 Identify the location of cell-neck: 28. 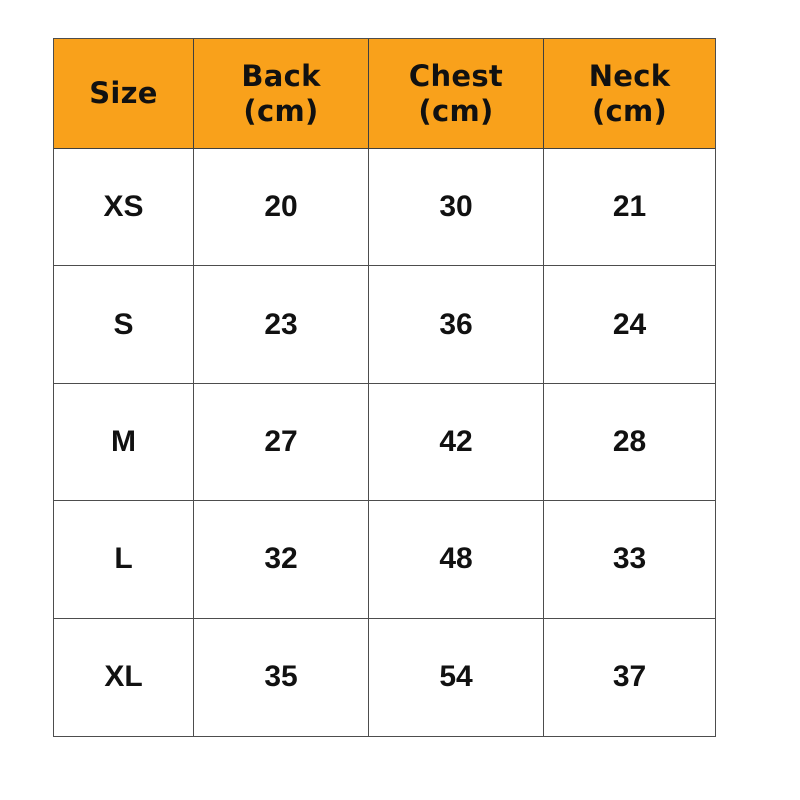
(629, 443).